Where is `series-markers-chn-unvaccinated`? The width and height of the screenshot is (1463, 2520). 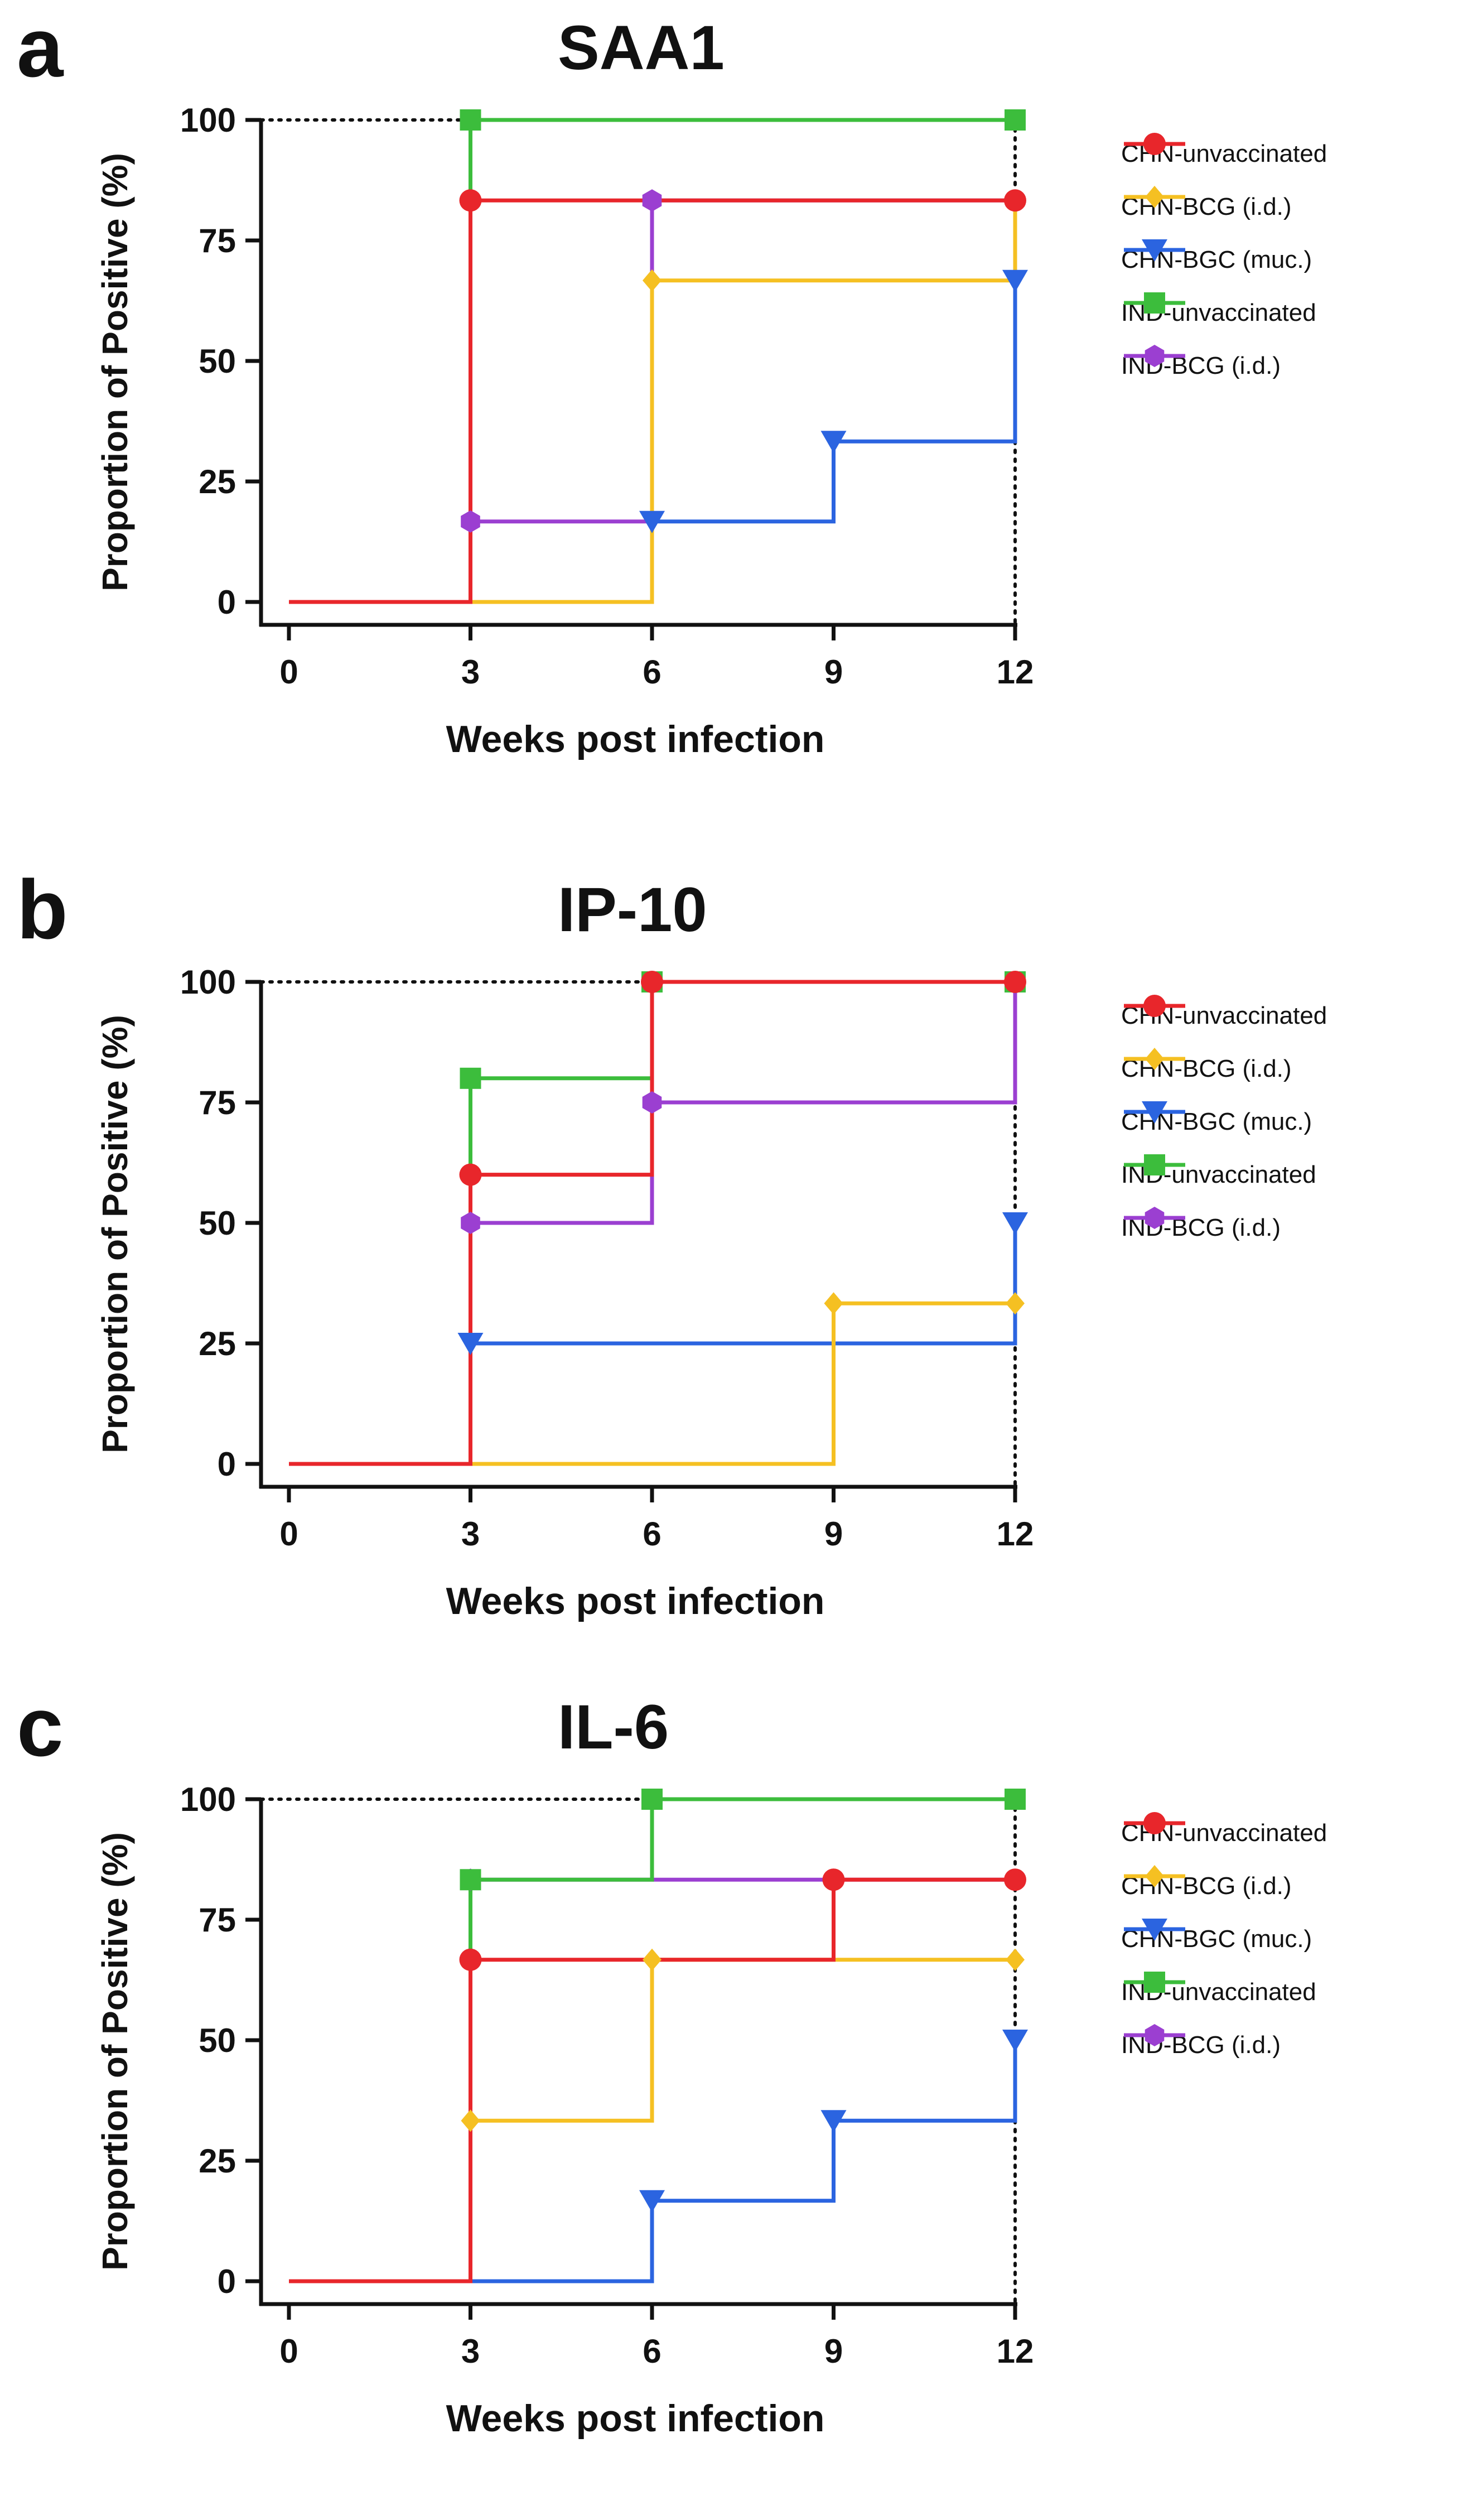 series-markers-chn-unvaccinated is located at coordinates (742, 1919).